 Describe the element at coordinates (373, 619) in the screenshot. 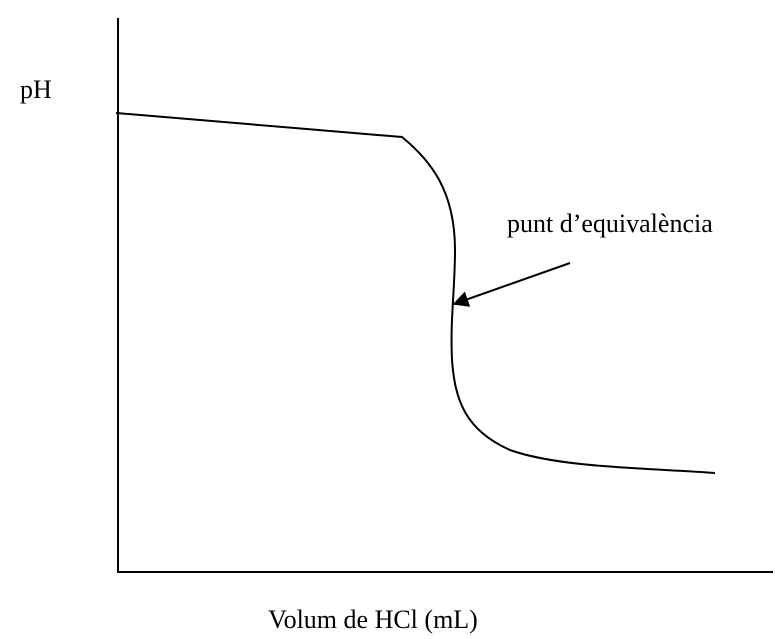

I see `x-axis-label: Volum de HCl (mL)` at that location.